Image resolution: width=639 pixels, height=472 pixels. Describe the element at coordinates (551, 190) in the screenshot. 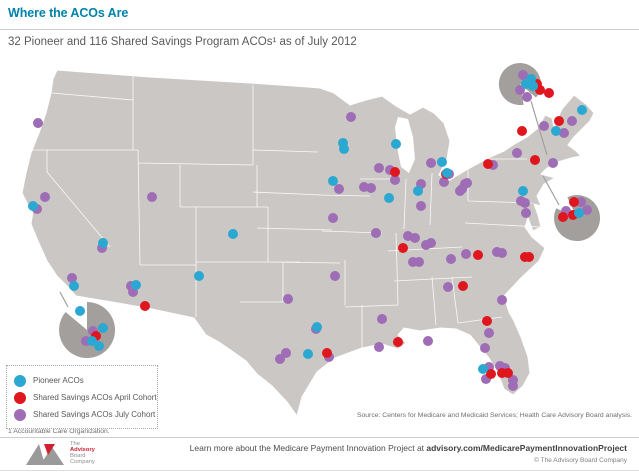

I see `inset-connector-new-york` at that location.